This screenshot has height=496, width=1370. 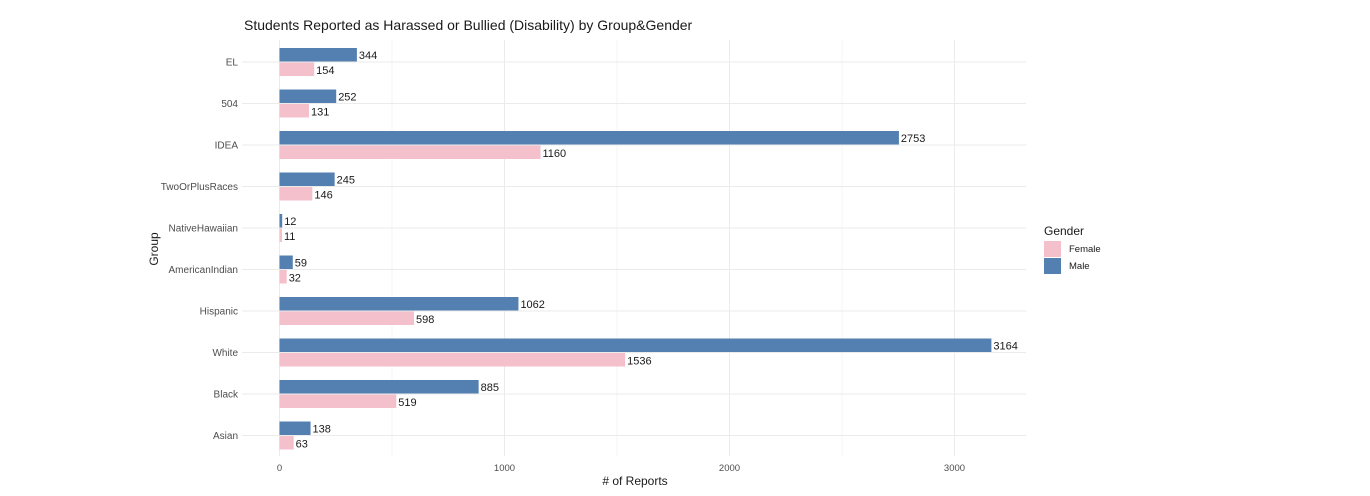 I want to click on data-label-male: 252, so click(x=347, y=98).